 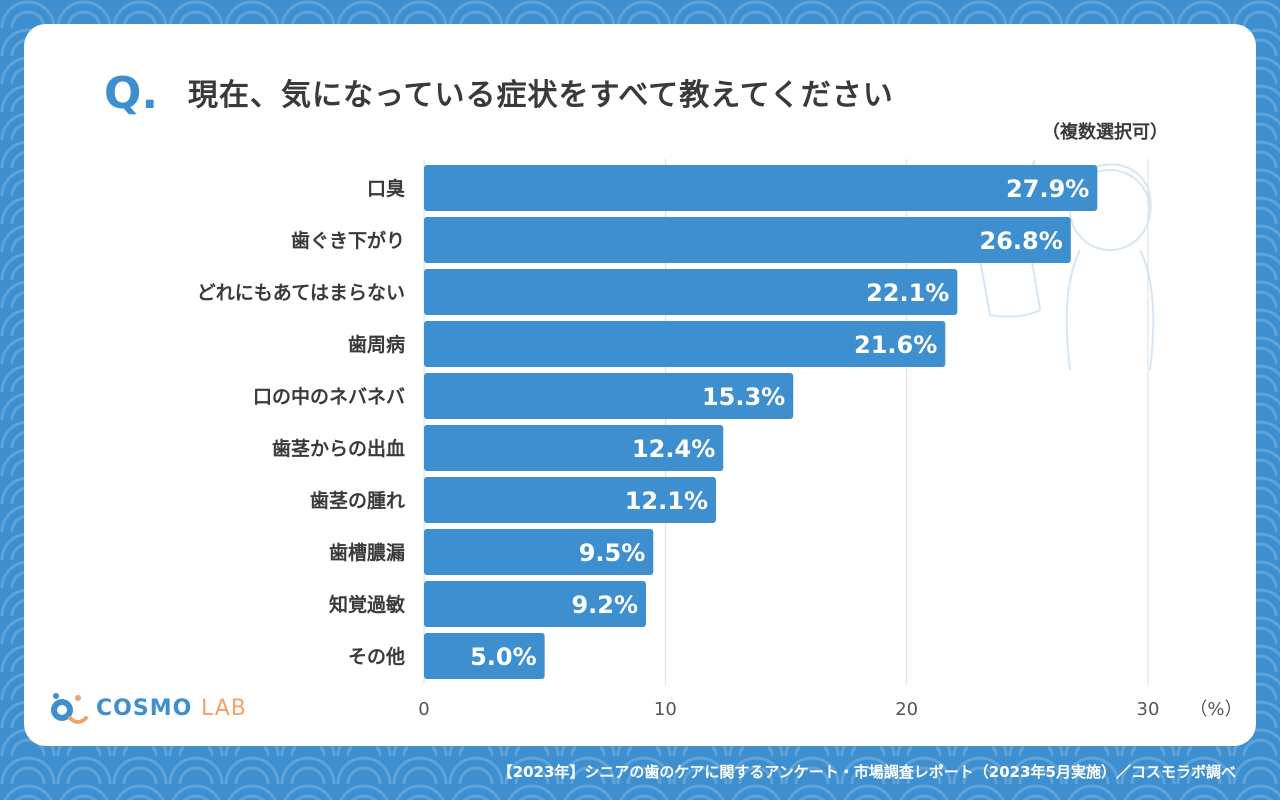 I want to click on x-tick-label: 10, so click(x=665, y=709).